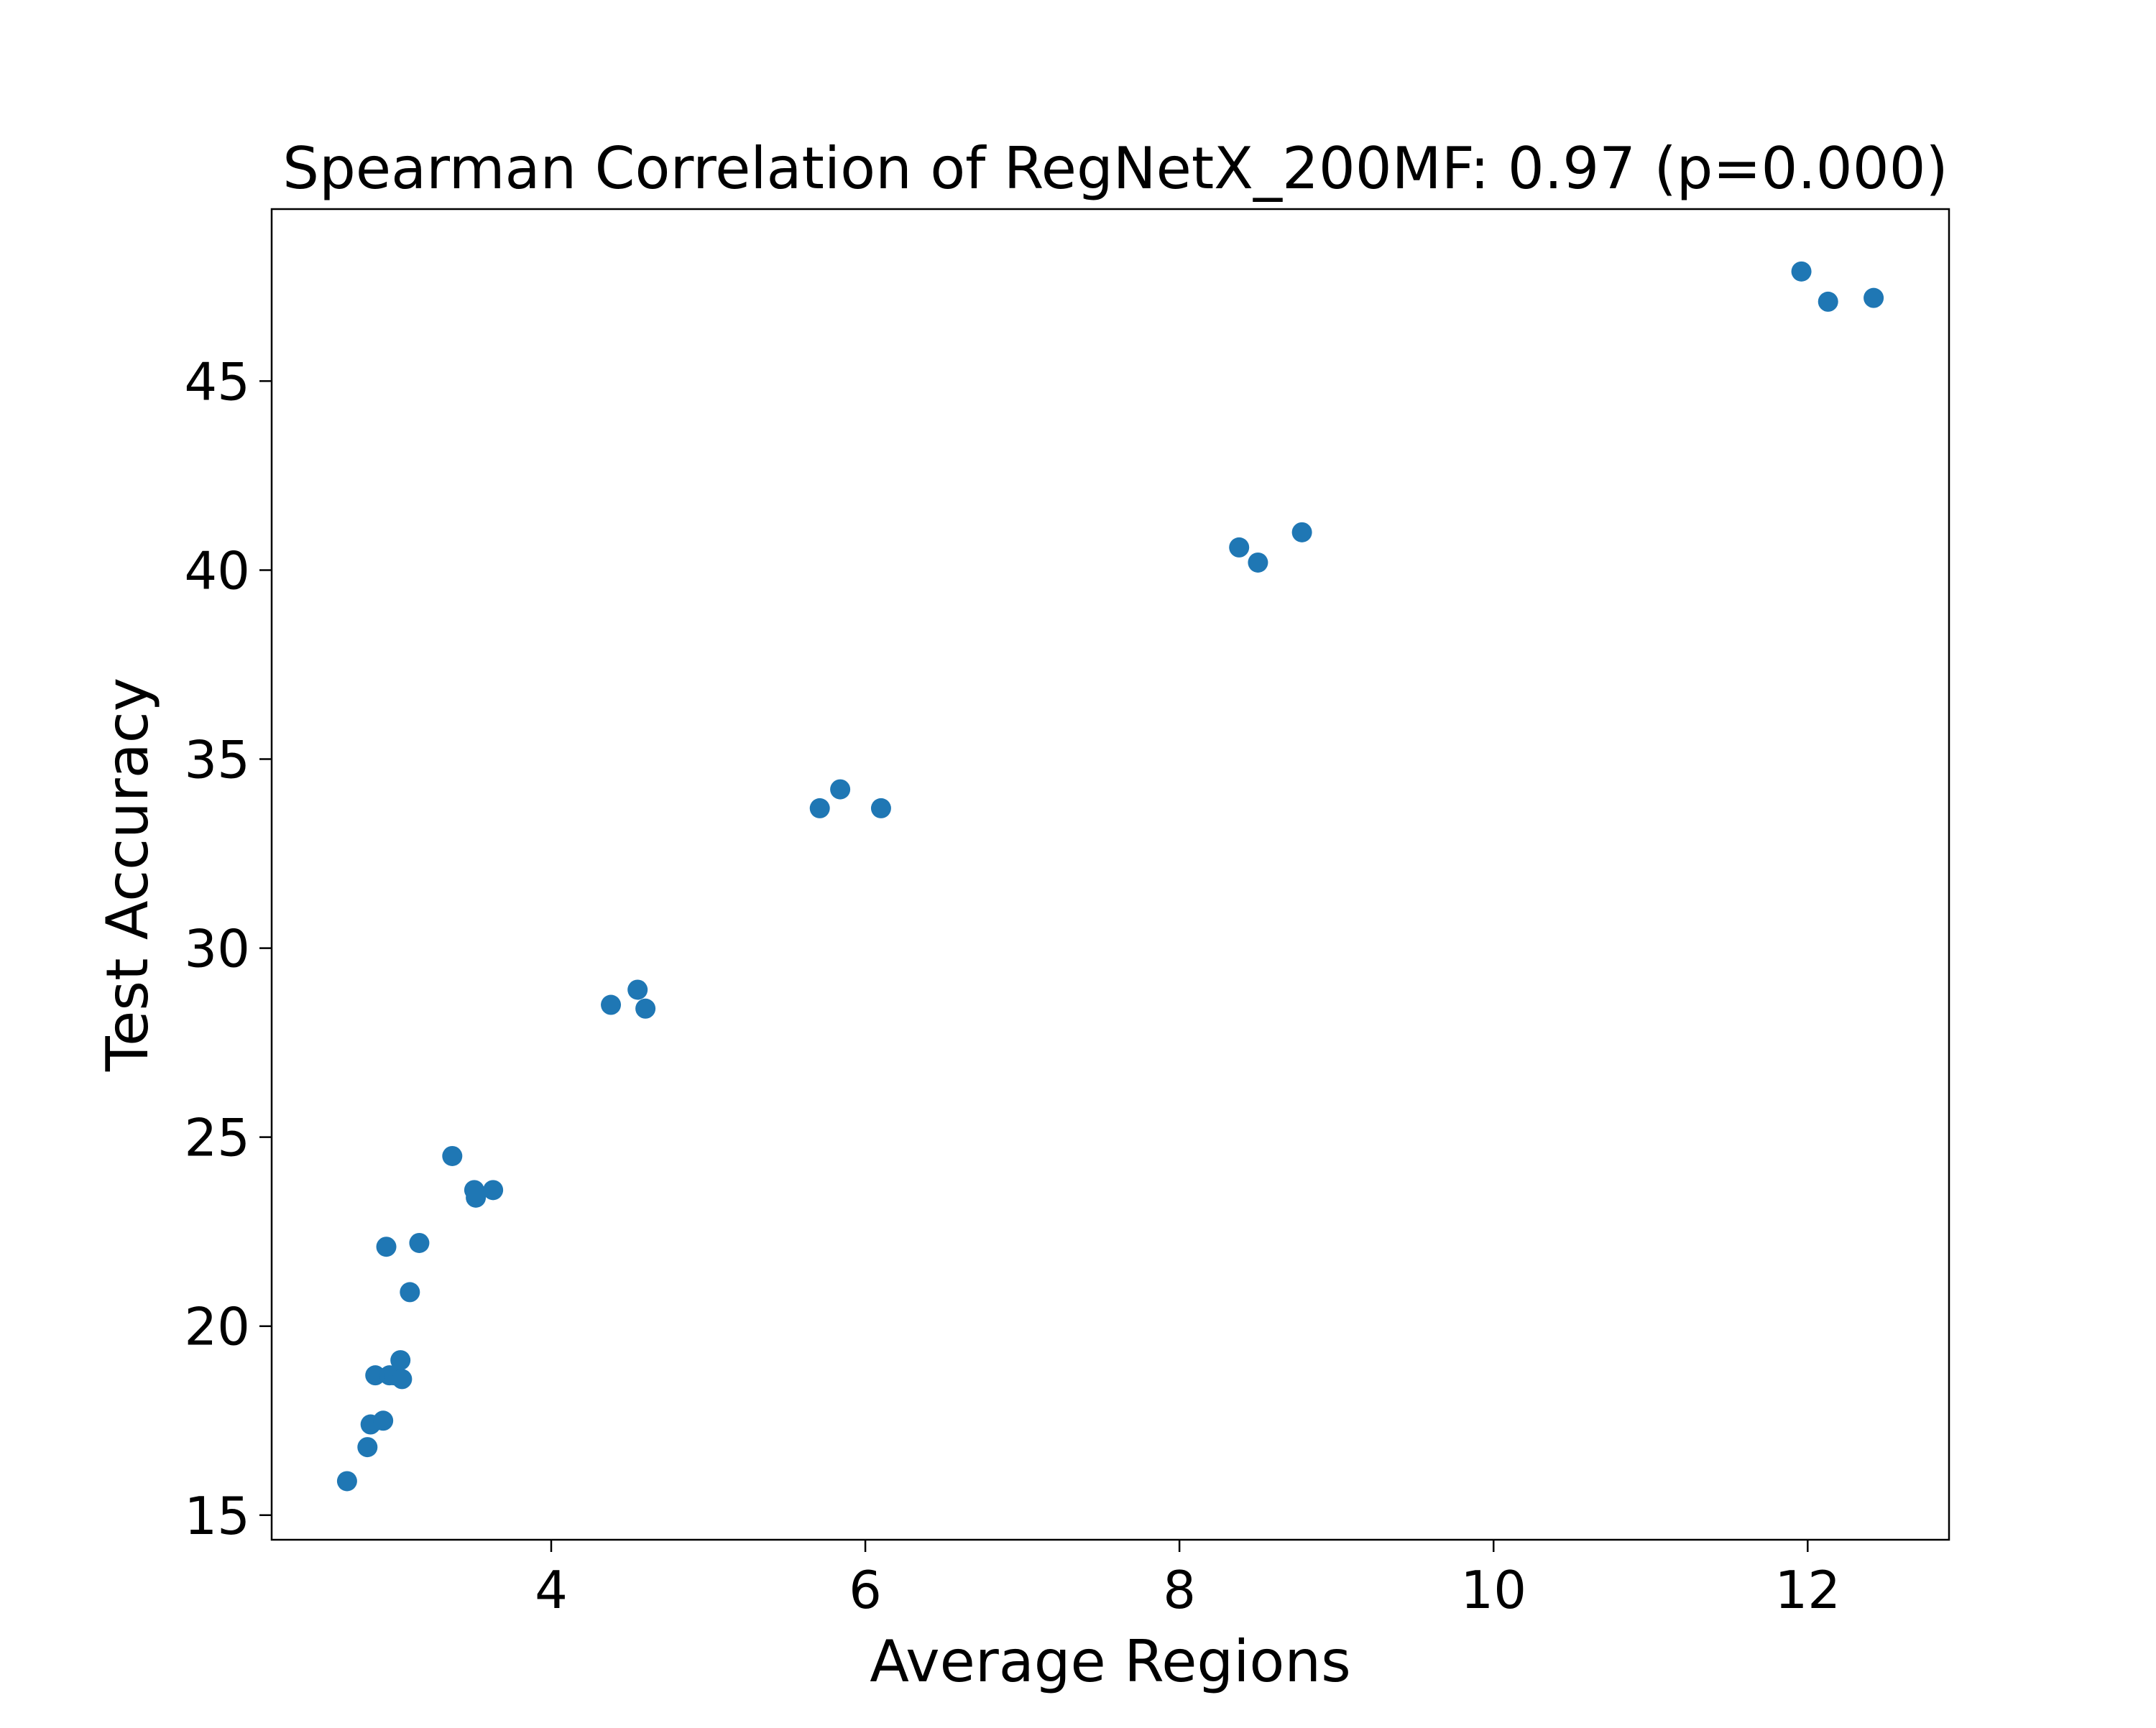 The image size is (2156, 1728). What do you see at coordinates (865, 1590) in the screenshot?
I see `x-tick-label: 6` at bounding box center [865, 1590].